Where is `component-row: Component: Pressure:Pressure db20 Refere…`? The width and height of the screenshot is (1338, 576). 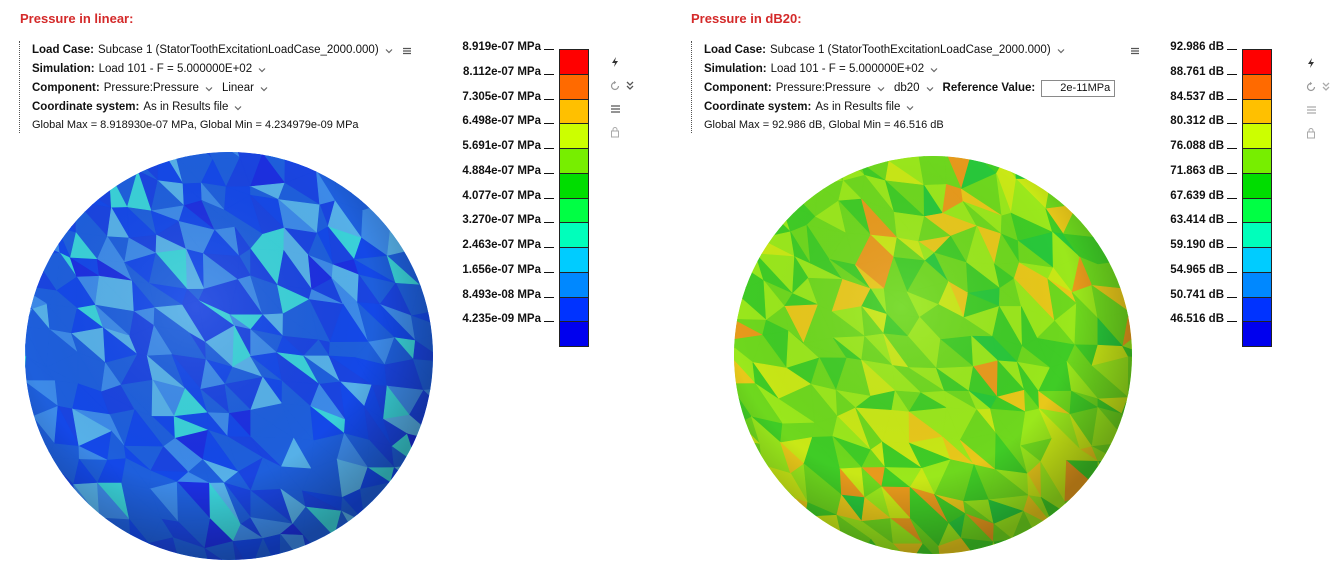
component-row: Component: Pressure:Pressure db20 Refere… is located at coordinates (922, 88).